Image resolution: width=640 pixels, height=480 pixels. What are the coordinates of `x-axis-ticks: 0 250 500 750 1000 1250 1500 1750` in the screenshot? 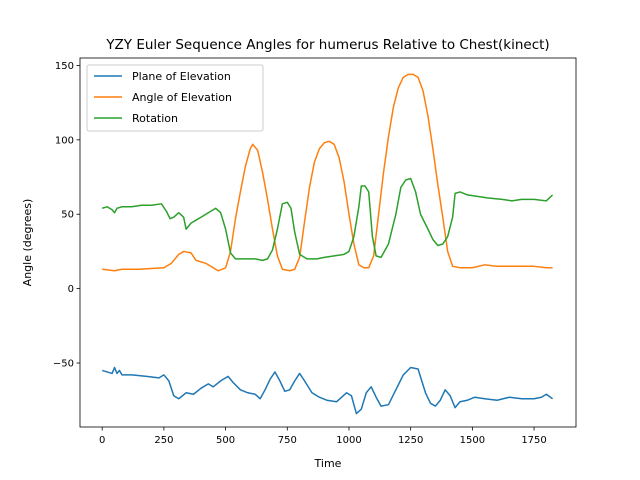 It's located at (323, 436).